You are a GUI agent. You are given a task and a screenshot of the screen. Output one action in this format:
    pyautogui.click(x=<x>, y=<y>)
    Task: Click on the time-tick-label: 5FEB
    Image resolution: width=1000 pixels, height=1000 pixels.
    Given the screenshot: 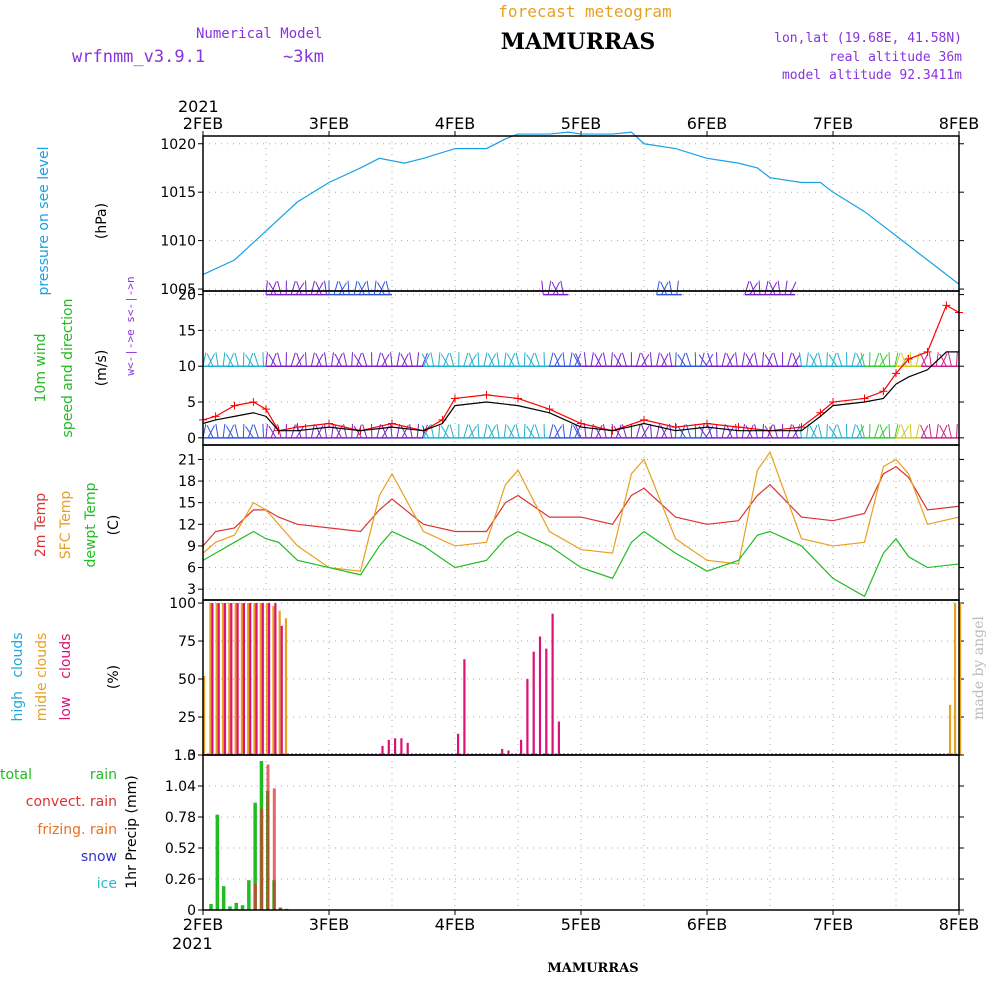 What is the action you would take?
    pyautogui.click(x=581, y=924)
    